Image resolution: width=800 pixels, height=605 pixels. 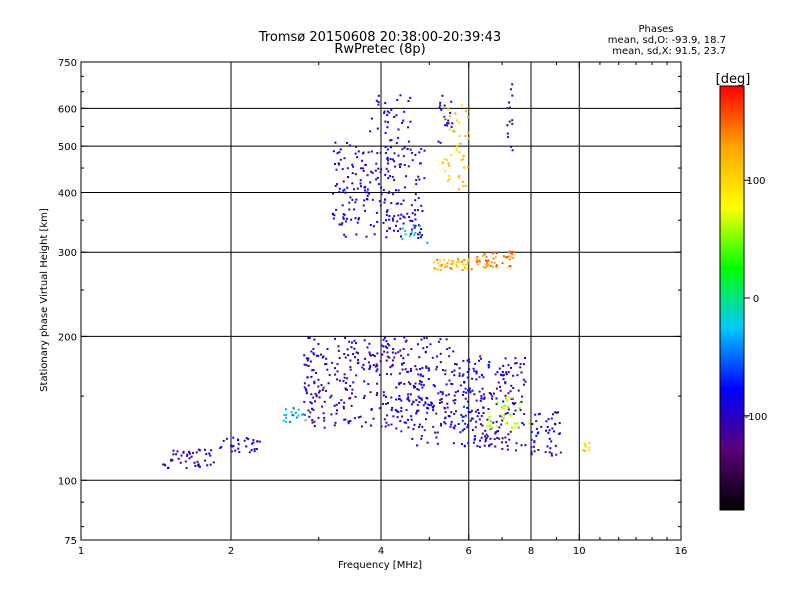 What do you see at coordinates (231, 551) in the screenshot?
I see `x-tick-label: 2` at bounding box center [231, 551].